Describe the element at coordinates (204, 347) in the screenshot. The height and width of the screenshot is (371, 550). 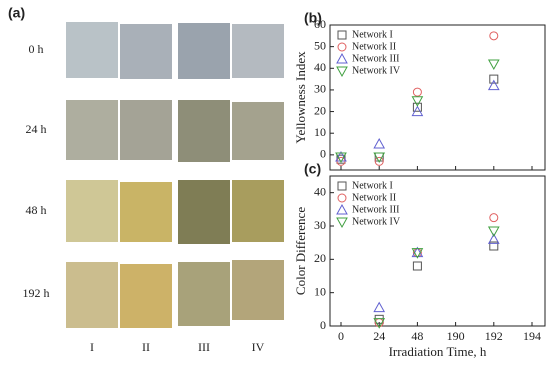
I see `column-label: III` at that location.